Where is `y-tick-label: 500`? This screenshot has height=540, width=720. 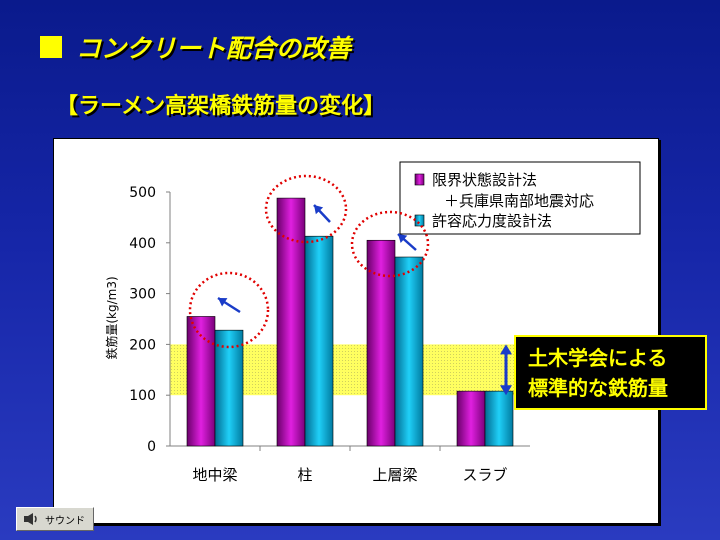
y-tick-label: 500 is located at coordinates (142, 193).